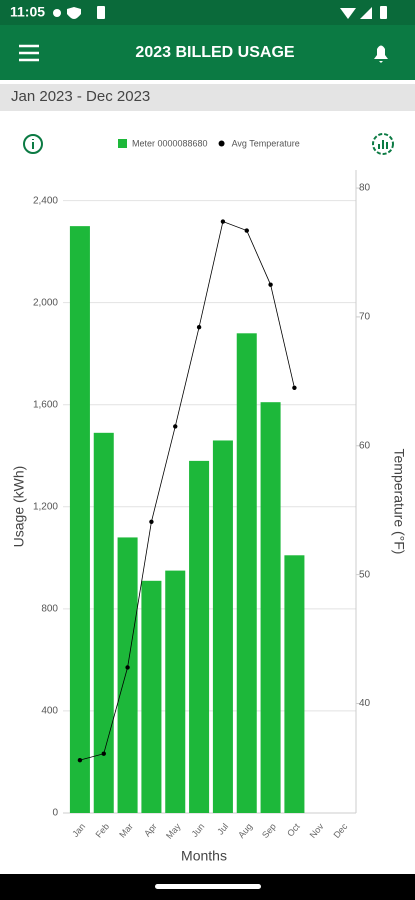 The width and height of the screenshot is (415, 900). I want to click on y-tick-label: 400, so click(49, 711).